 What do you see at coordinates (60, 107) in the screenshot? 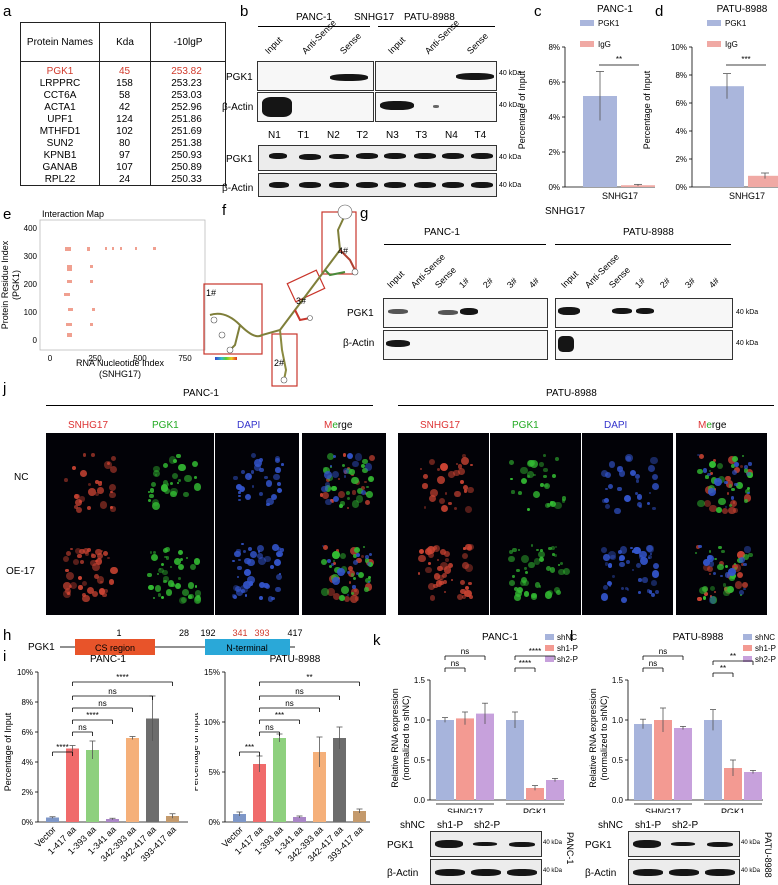
I see `table-cell: ACTA1` at bounding box center [60, 107].